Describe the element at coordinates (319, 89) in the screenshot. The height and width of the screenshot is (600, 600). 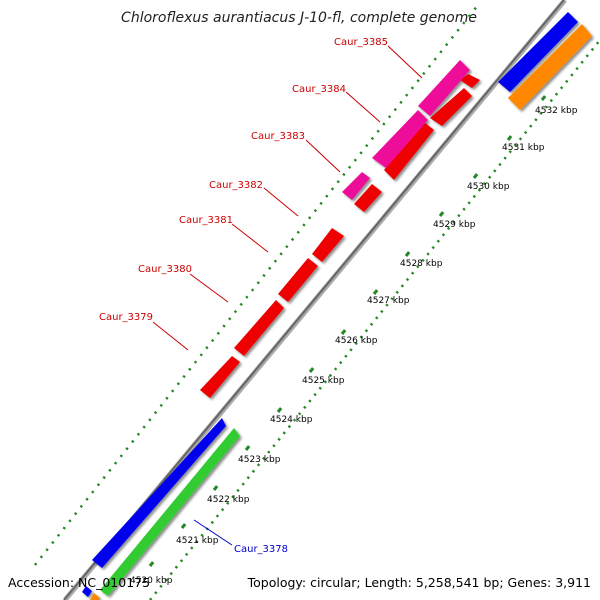
I see `gene-label-caur-3384: Caur_3384` at that location.